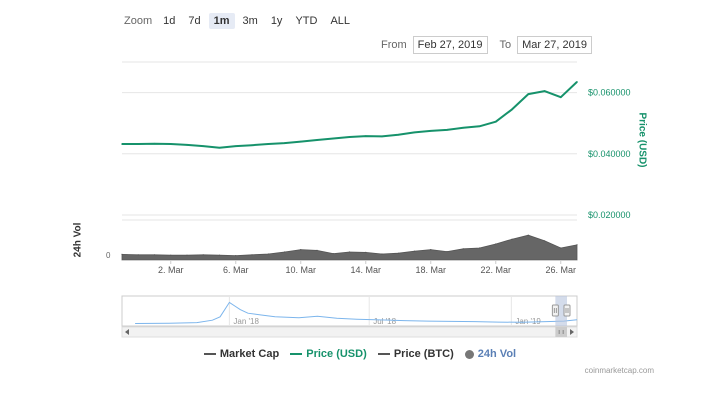  I want to click on scrollbar-right-arrow-icon, so click(572, 332).